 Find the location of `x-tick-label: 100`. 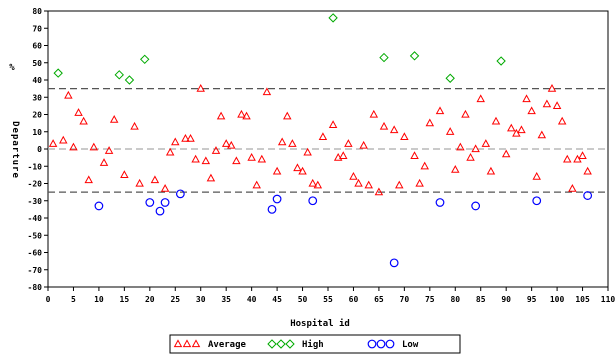

x-tick-label: 100 is located at coordinates (557, 299).